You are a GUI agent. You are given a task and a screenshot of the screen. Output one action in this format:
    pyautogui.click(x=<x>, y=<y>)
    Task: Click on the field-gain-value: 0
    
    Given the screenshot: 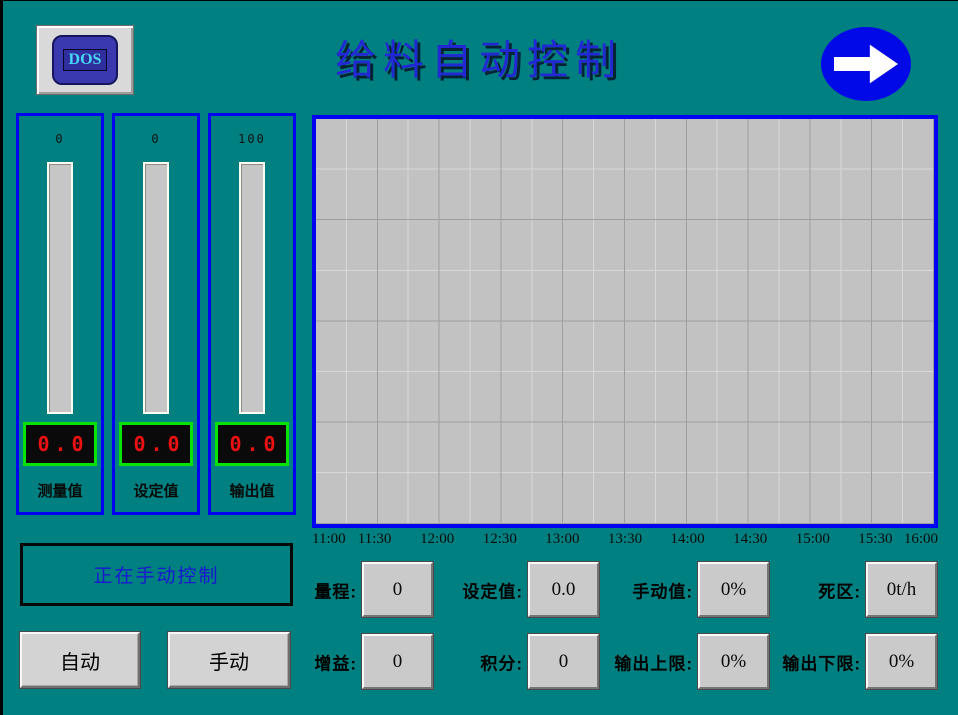 What is the action you would take?
    pyautogui.click(x=397, y=661)
    